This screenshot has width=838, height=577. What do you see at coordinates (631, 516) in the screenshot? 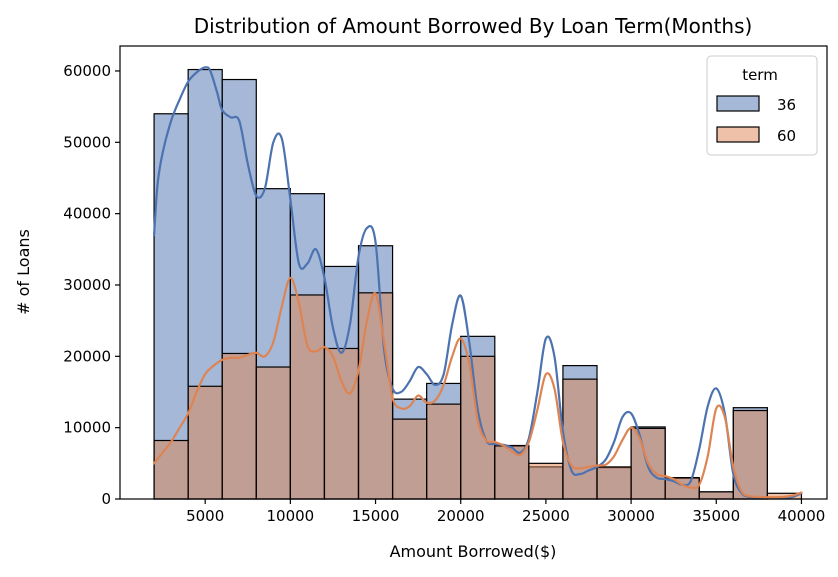
I see `x-tick-label: 30000` at bounding box center [631, 516].